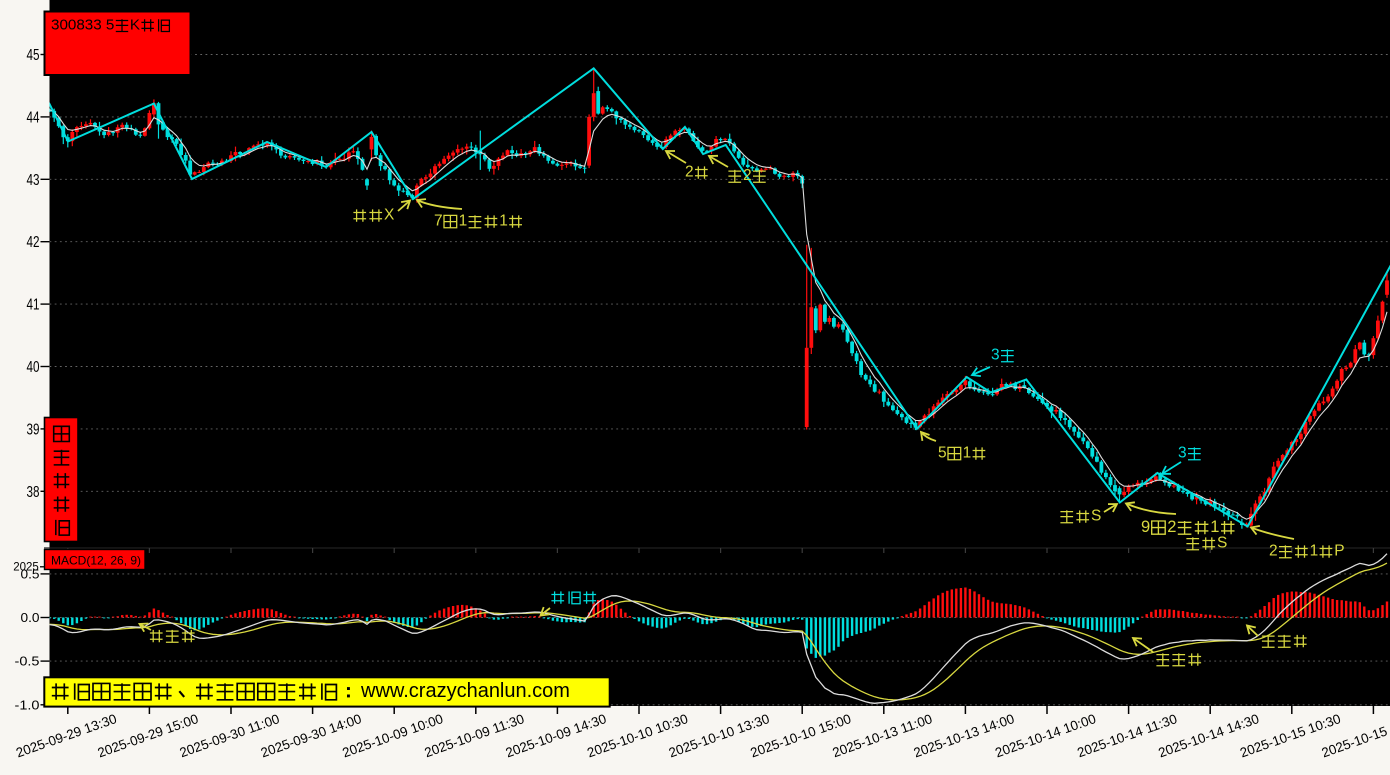 The height and width of the screenshot is (775, 1390). I want to click on svg-text: 9, so click(1145, 527).